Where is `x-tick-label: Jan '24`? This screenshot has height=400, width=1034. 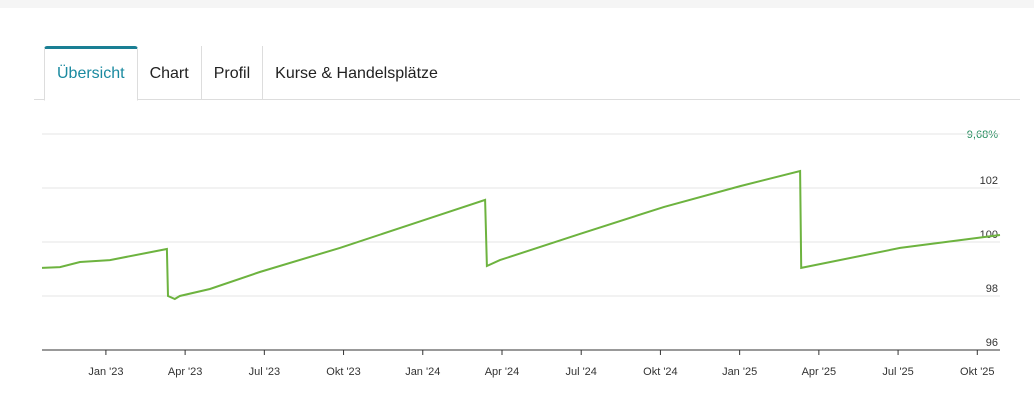
x-tick-label: Jan '24 is located at coordinates (422, 372).